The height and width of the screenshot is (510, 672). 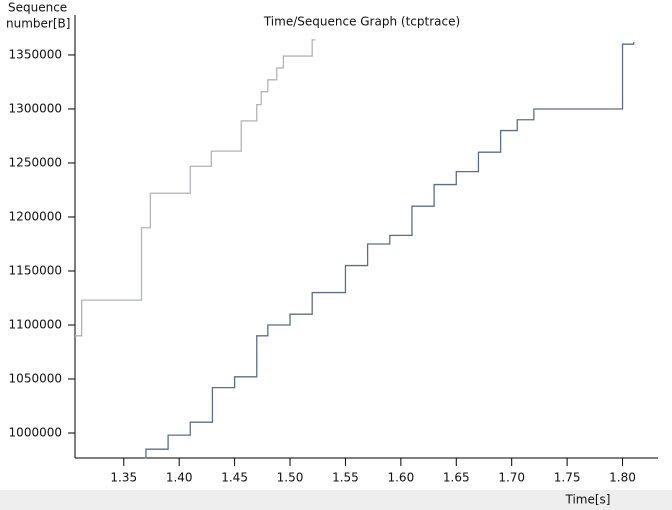 I want to click on chart-title: Time/Sequence Graph (tcptrace), so click(x=361, y=22).